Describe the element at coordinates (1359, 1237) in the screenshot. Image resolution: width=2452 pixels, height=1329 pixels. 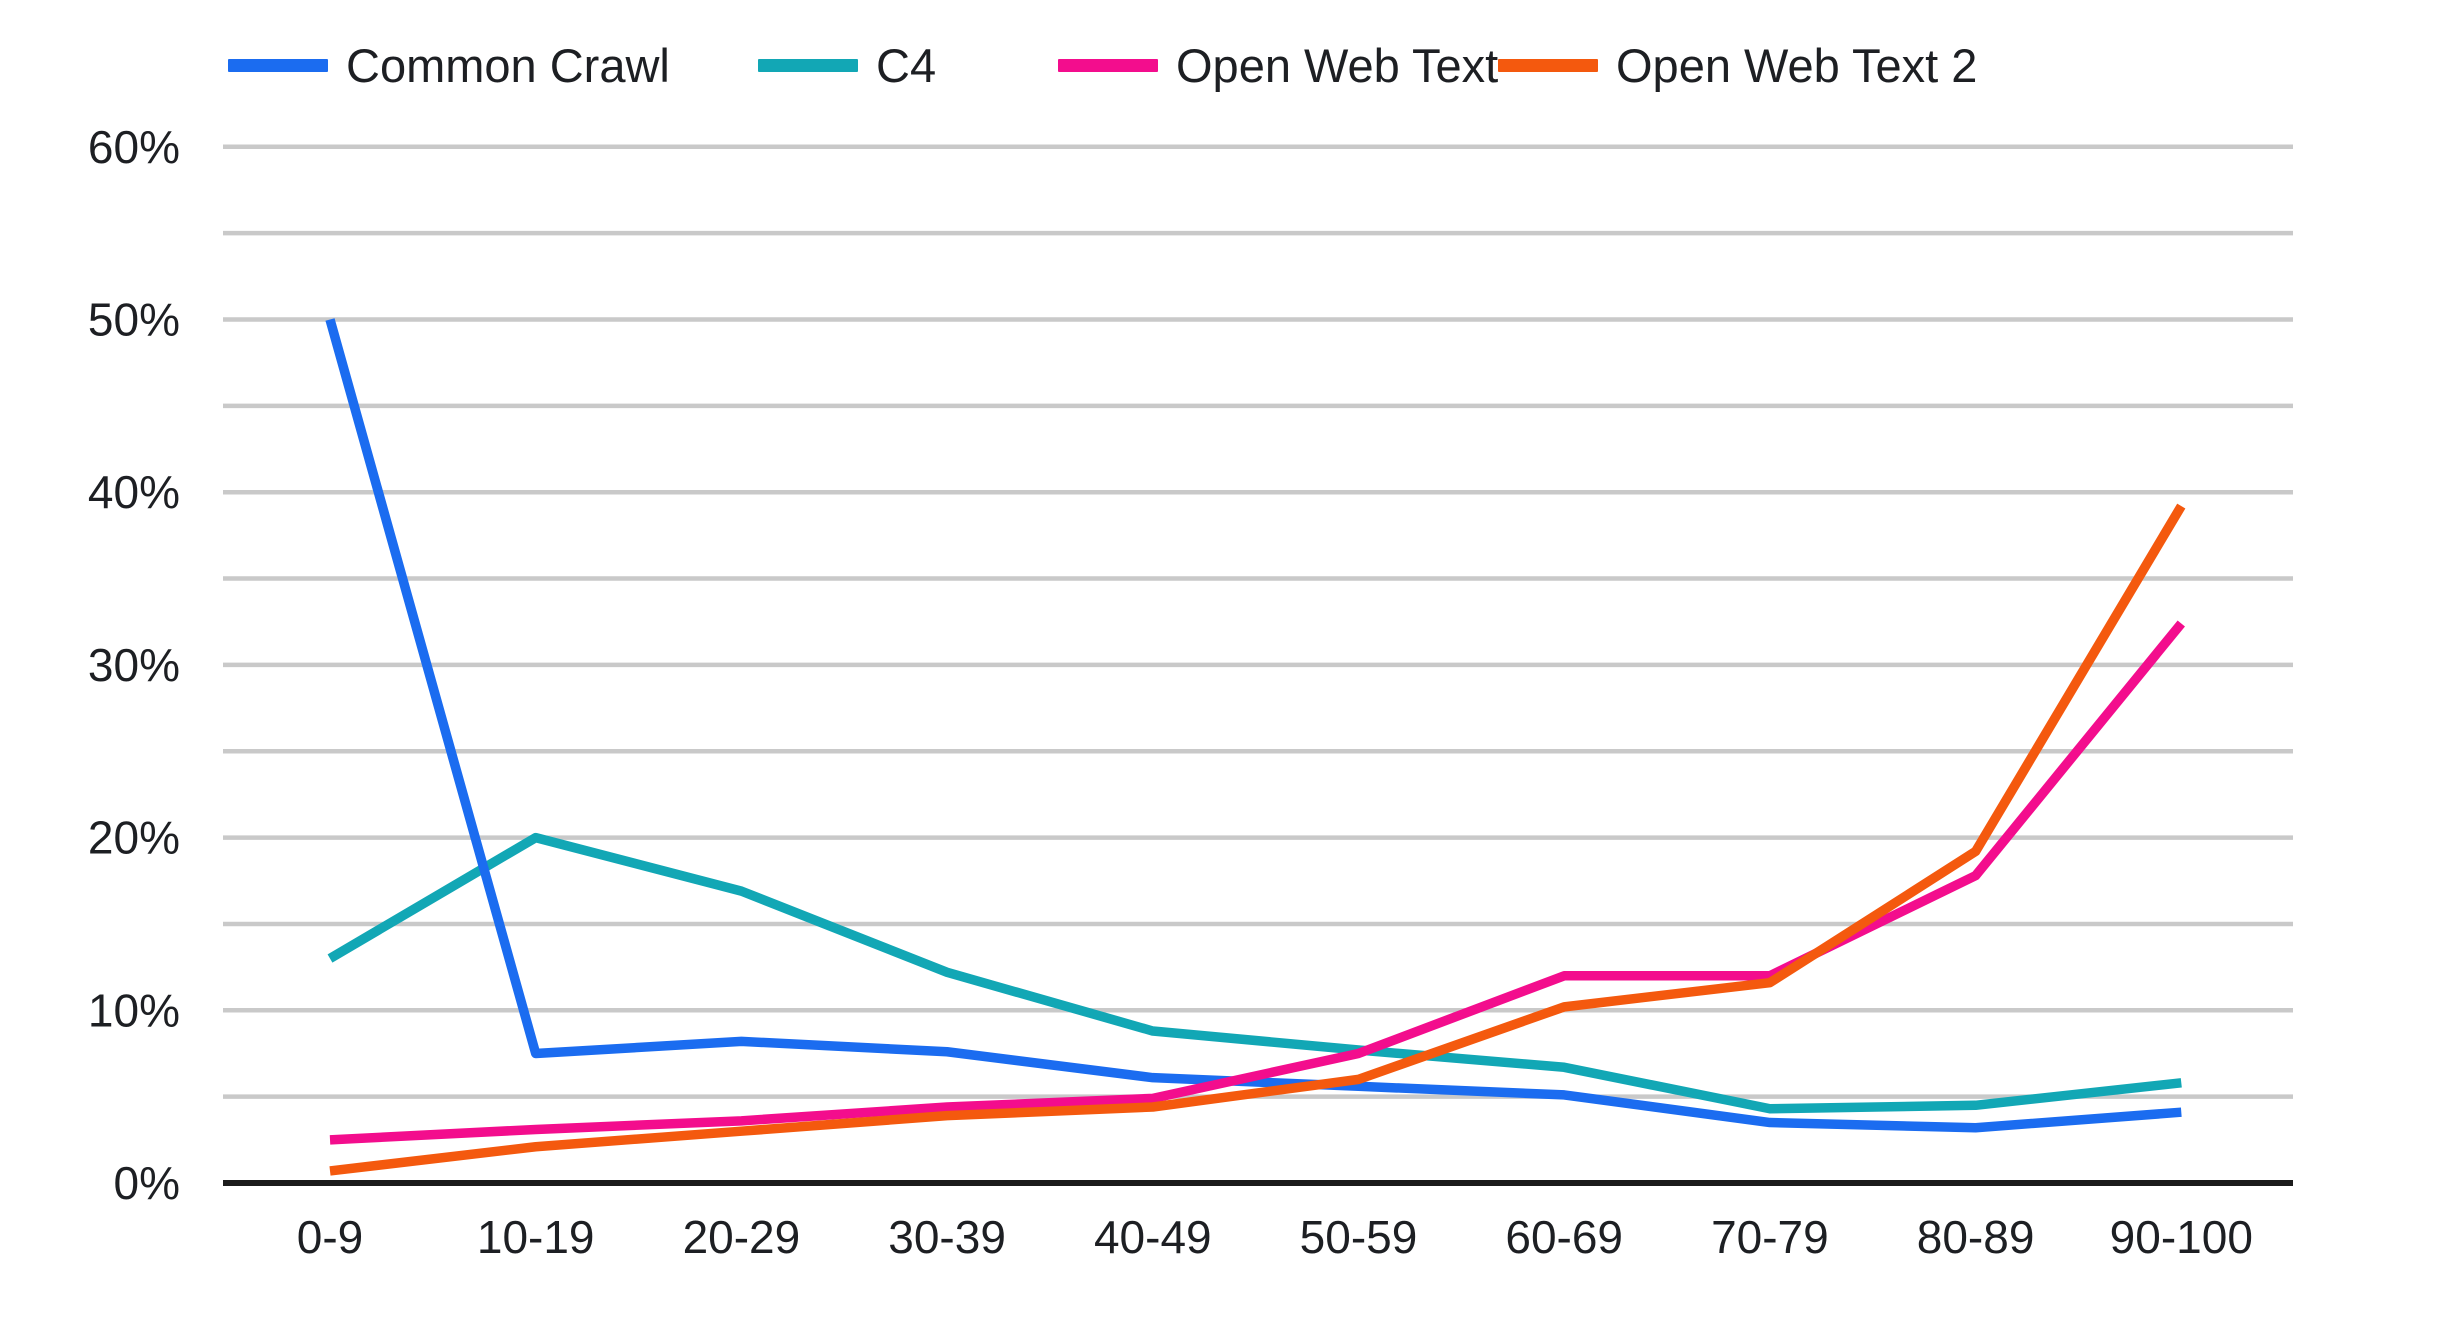
I see `x-tick-label-50-59: 50-59` at that location.